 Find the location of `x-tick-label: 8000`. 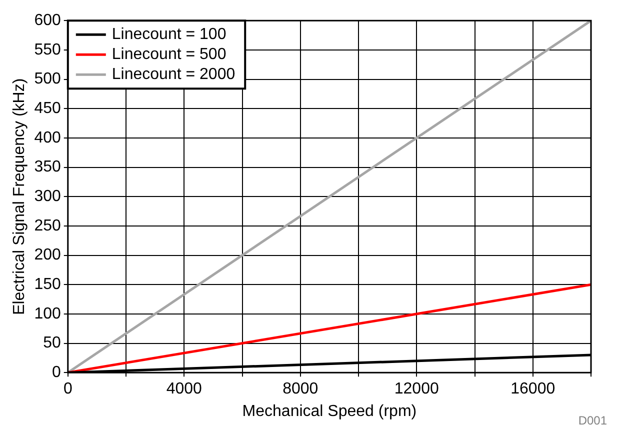

x-tick-label: 8000 is located at coordinates (300, 389).